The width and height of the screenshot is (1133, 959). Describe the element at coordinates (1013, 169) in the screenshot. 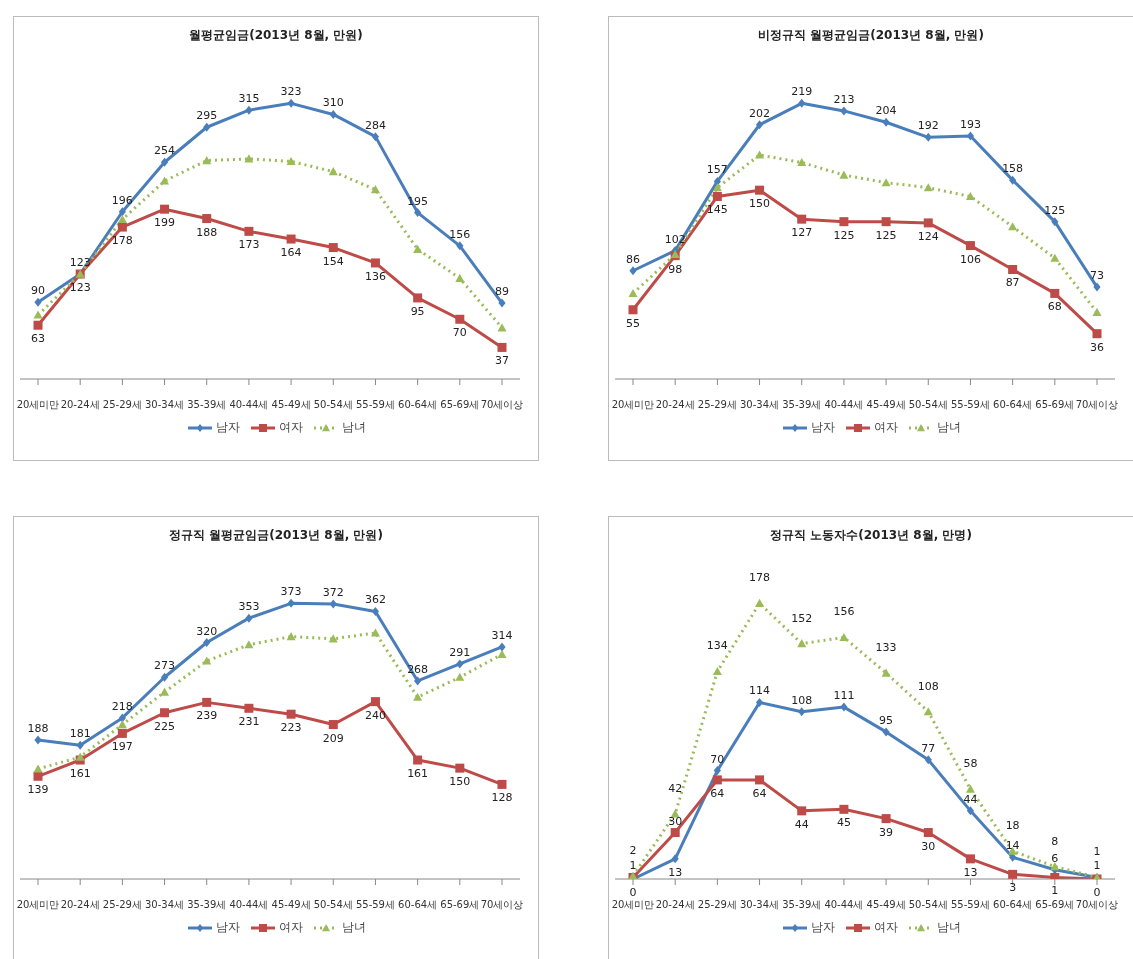

I see `data-label: 158` at that location.